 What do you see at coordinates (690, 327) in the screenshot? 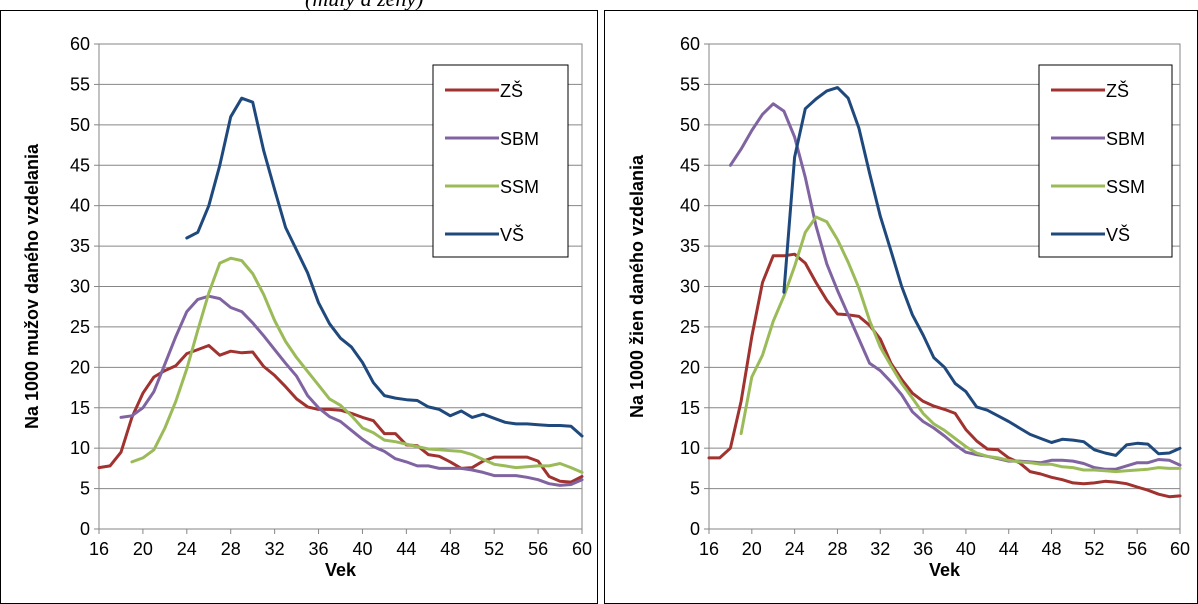
I see `chart-1-y-tick-label: 25` at bounding box center [690, 327].